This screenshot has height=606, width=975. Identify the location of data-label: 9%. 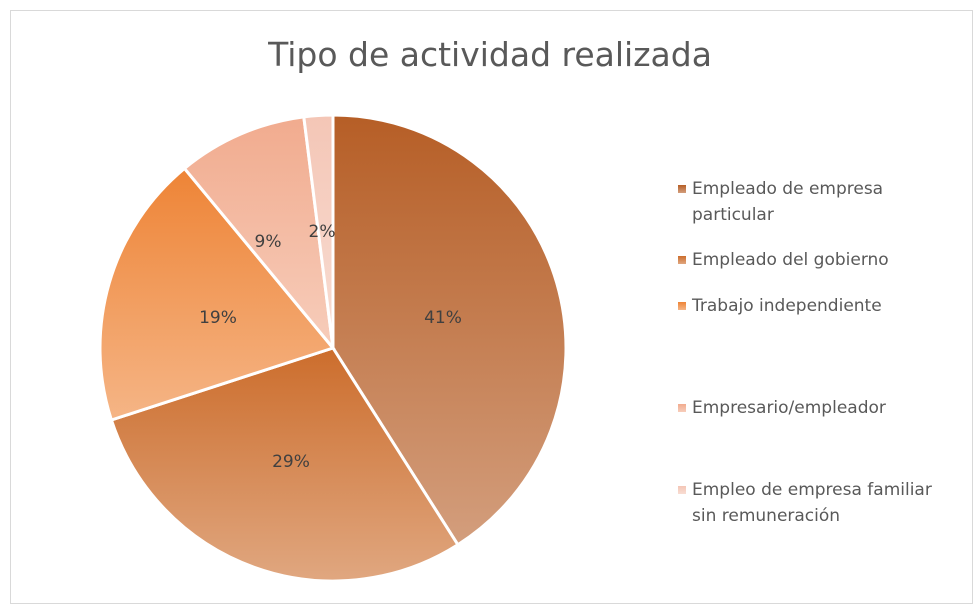
(268, 242).